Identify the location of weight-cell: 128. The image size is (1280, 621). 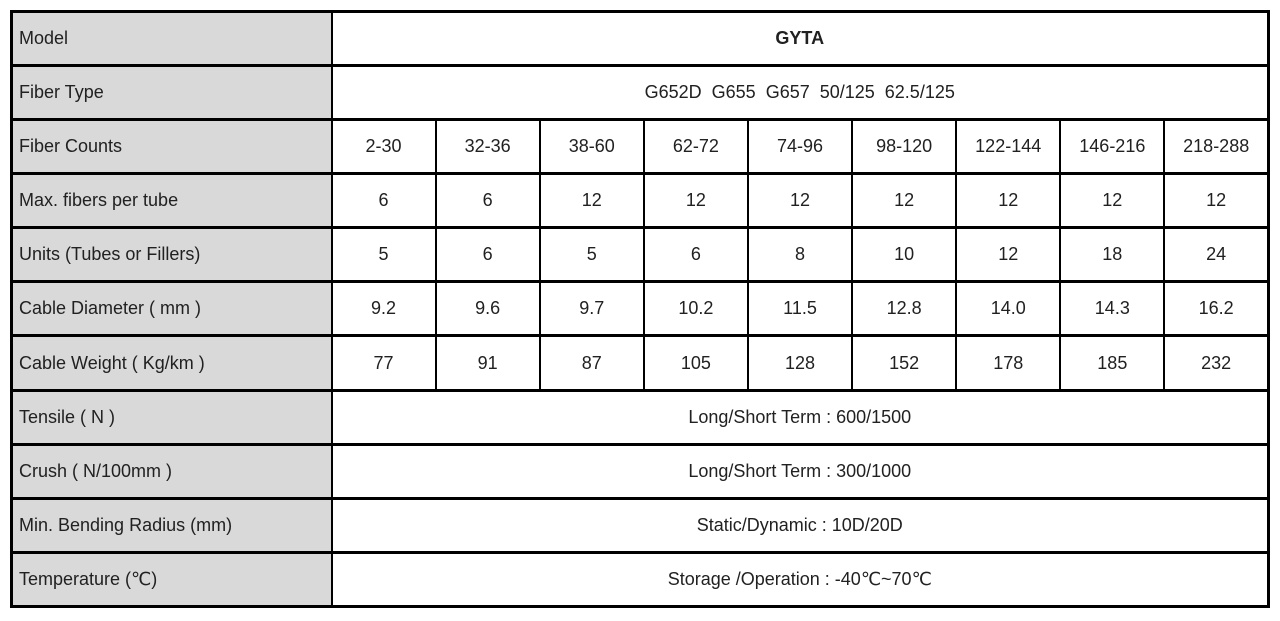
(800, 363).